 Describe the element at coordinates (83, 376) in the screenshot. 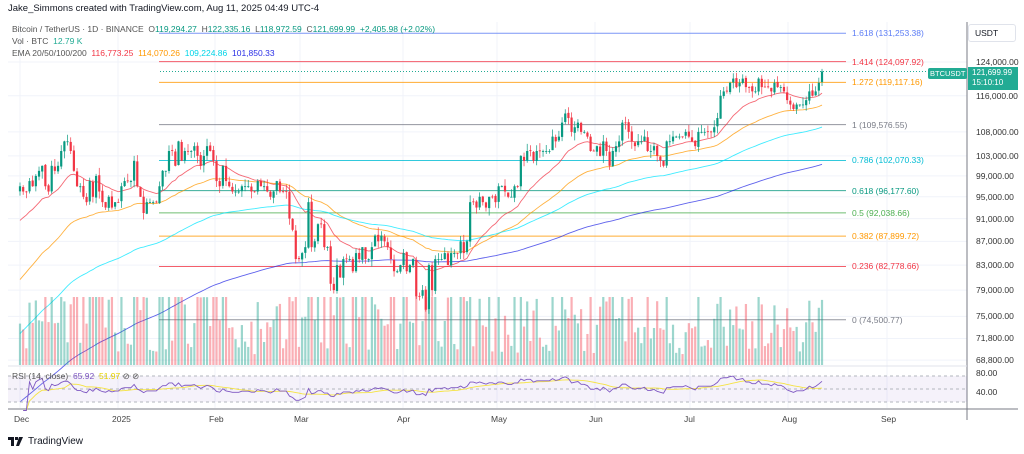

I see `rsi-value: 65.92` at that location.